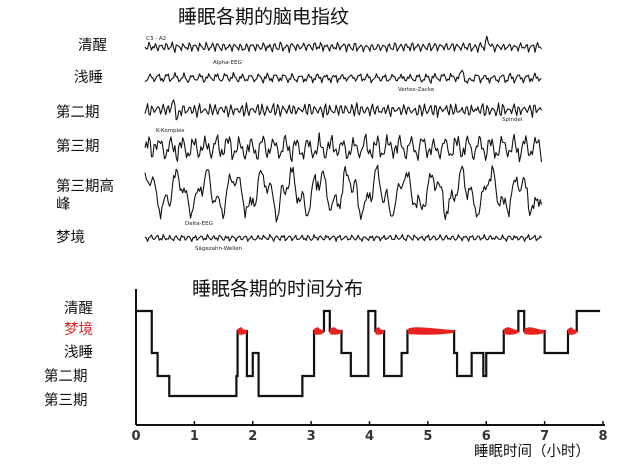 Image resolution: width=631 pixels, height=464 pixels. What do you see at coordinates (170, 131) in the screenshot?
I see `eeg-annotation-3: K-Komplex` at bounding box center [170, 131].